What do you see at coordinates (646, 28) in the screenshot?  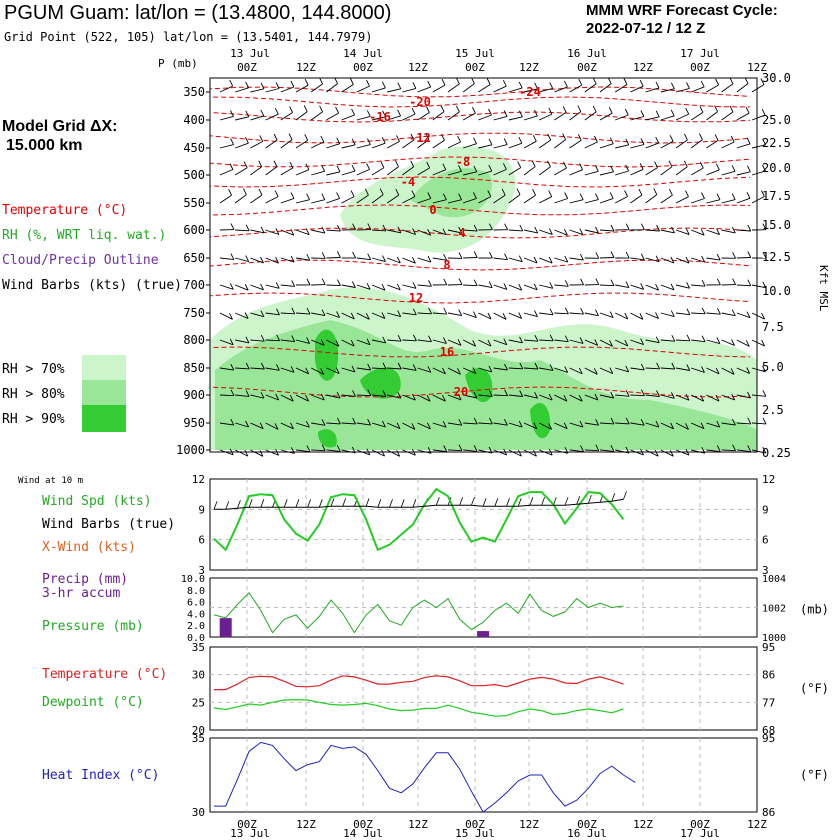 I see `forecast-cycle-value: 2022-07-12 / 12 Z` at bounding box center [646, 28].